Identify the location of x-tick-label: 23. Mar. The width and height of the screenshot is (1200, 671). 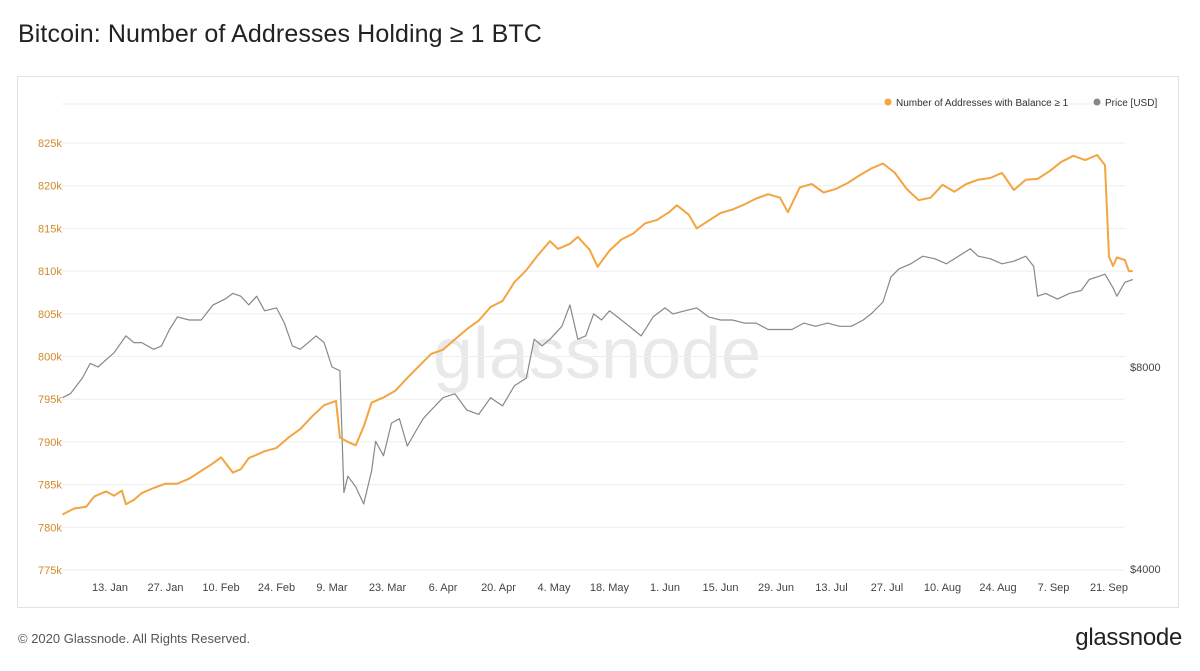
(388, 588).